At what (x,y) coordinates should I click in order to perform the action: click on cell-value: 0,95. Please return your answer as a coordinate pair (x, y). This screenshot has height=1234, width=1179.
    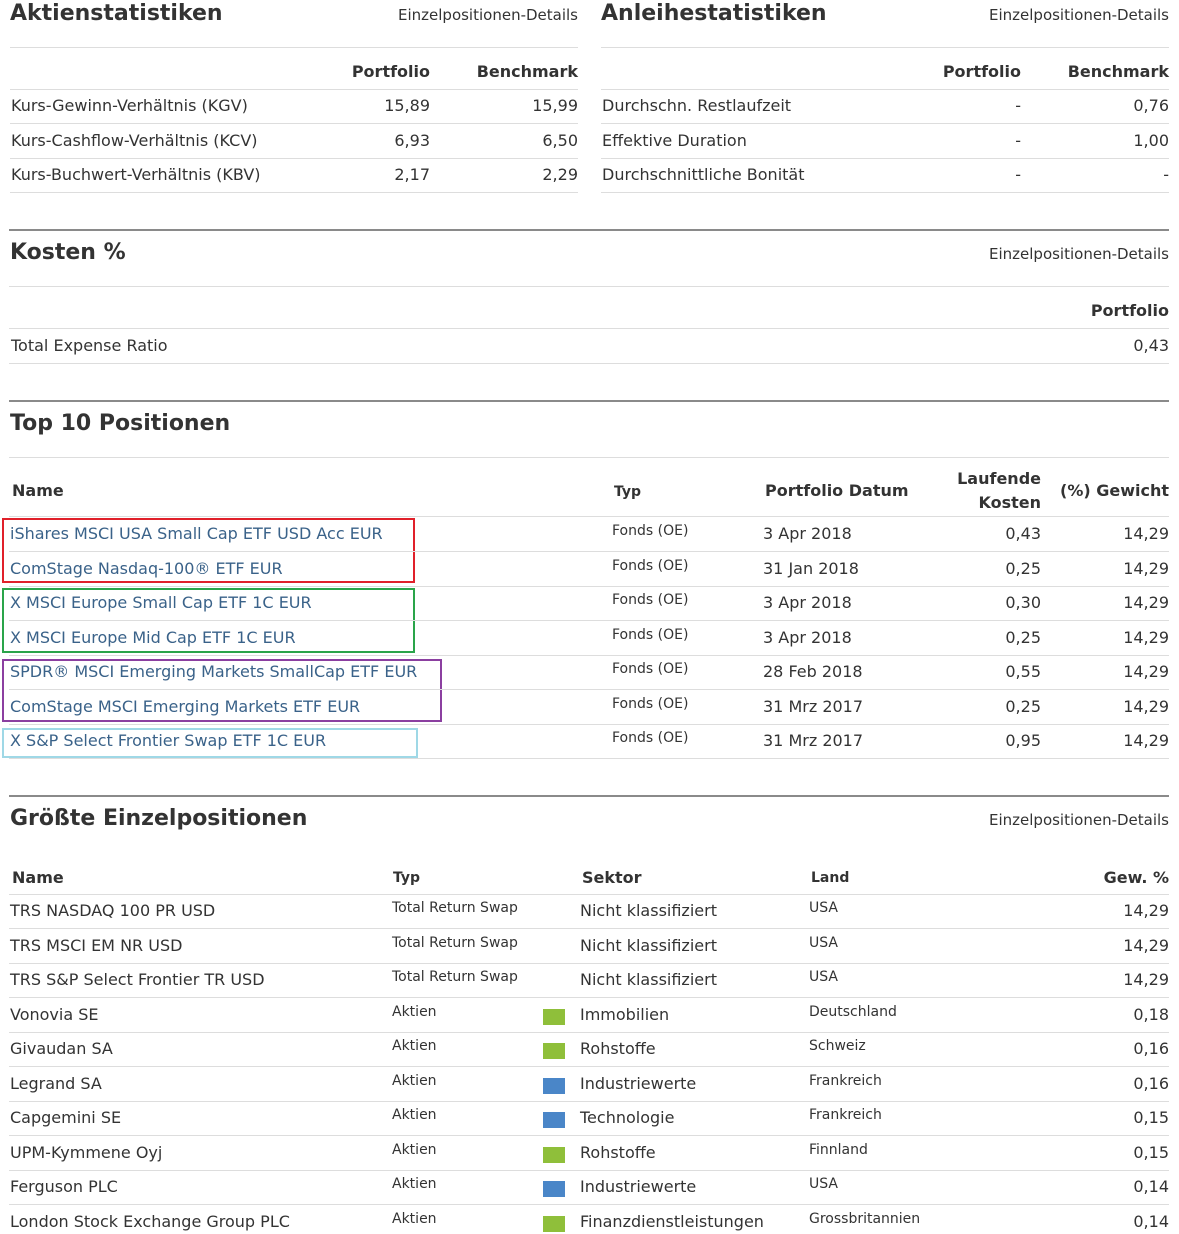
    Looking at the image, I should click on (1023, 740).